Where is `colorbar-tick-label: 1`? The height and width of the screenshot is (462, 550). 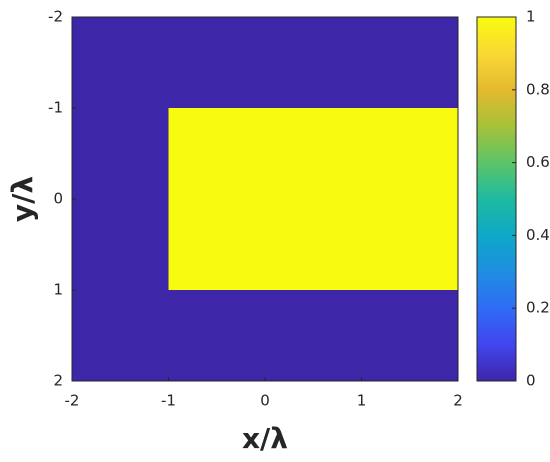
colorbar-tick-label: 1 is located at coordinates (531, 17).